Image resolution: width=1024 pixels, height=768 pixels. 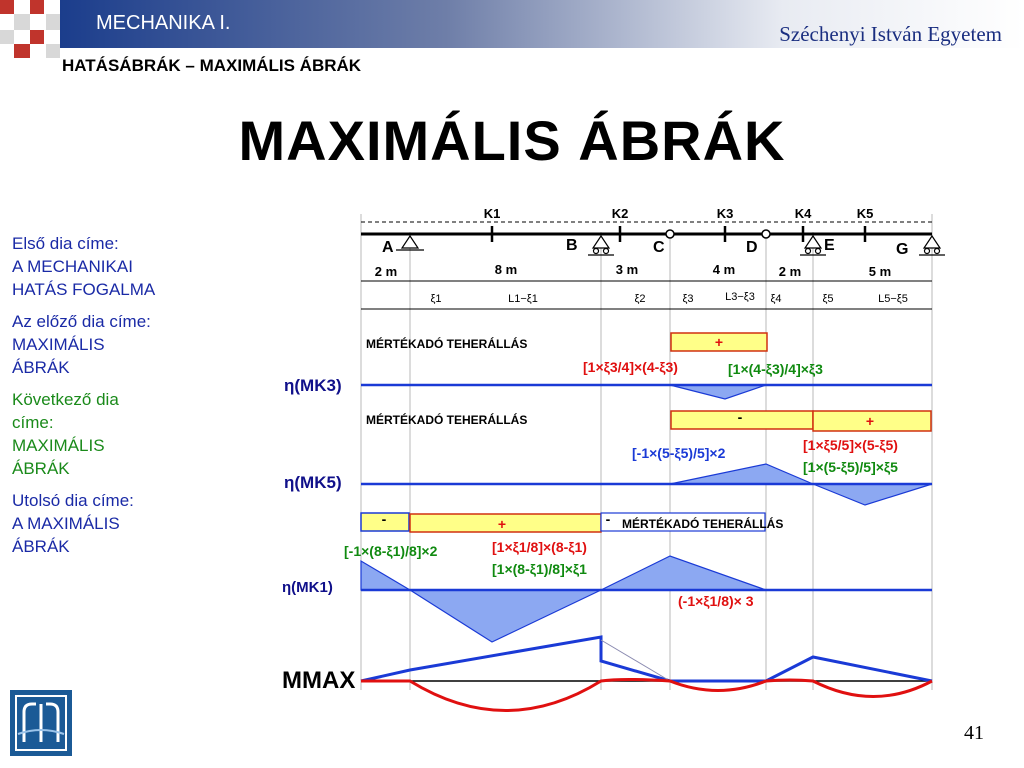 I want to click on nav-next-slide: Következő dia címe: MAXIMÁLIS ÁBRÁK, so click(x=112, y=434).